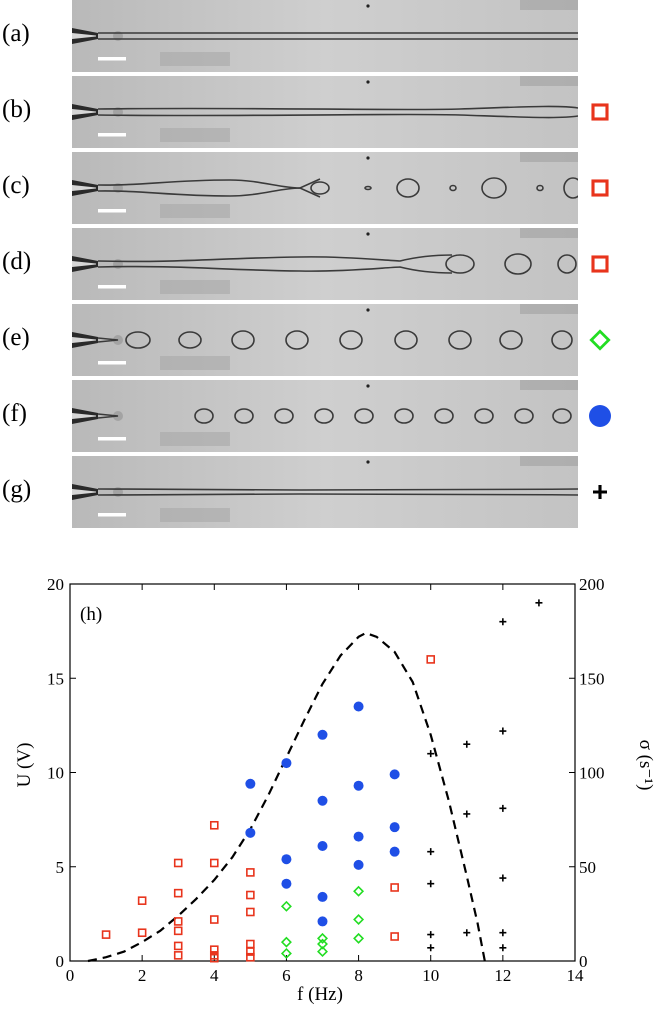 The image size is (663, 1010). I want to click on photo-panel: (f), so click(331, 416).